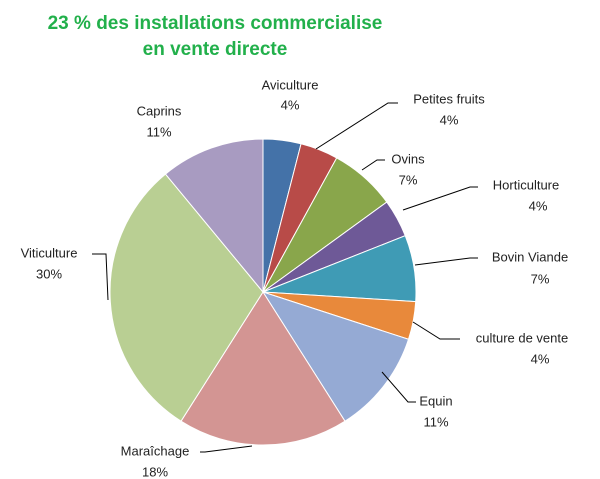  Describe the element at coordinates (449, 98) in the screenshot. I see `slice-label: Petites fruits` at that location.